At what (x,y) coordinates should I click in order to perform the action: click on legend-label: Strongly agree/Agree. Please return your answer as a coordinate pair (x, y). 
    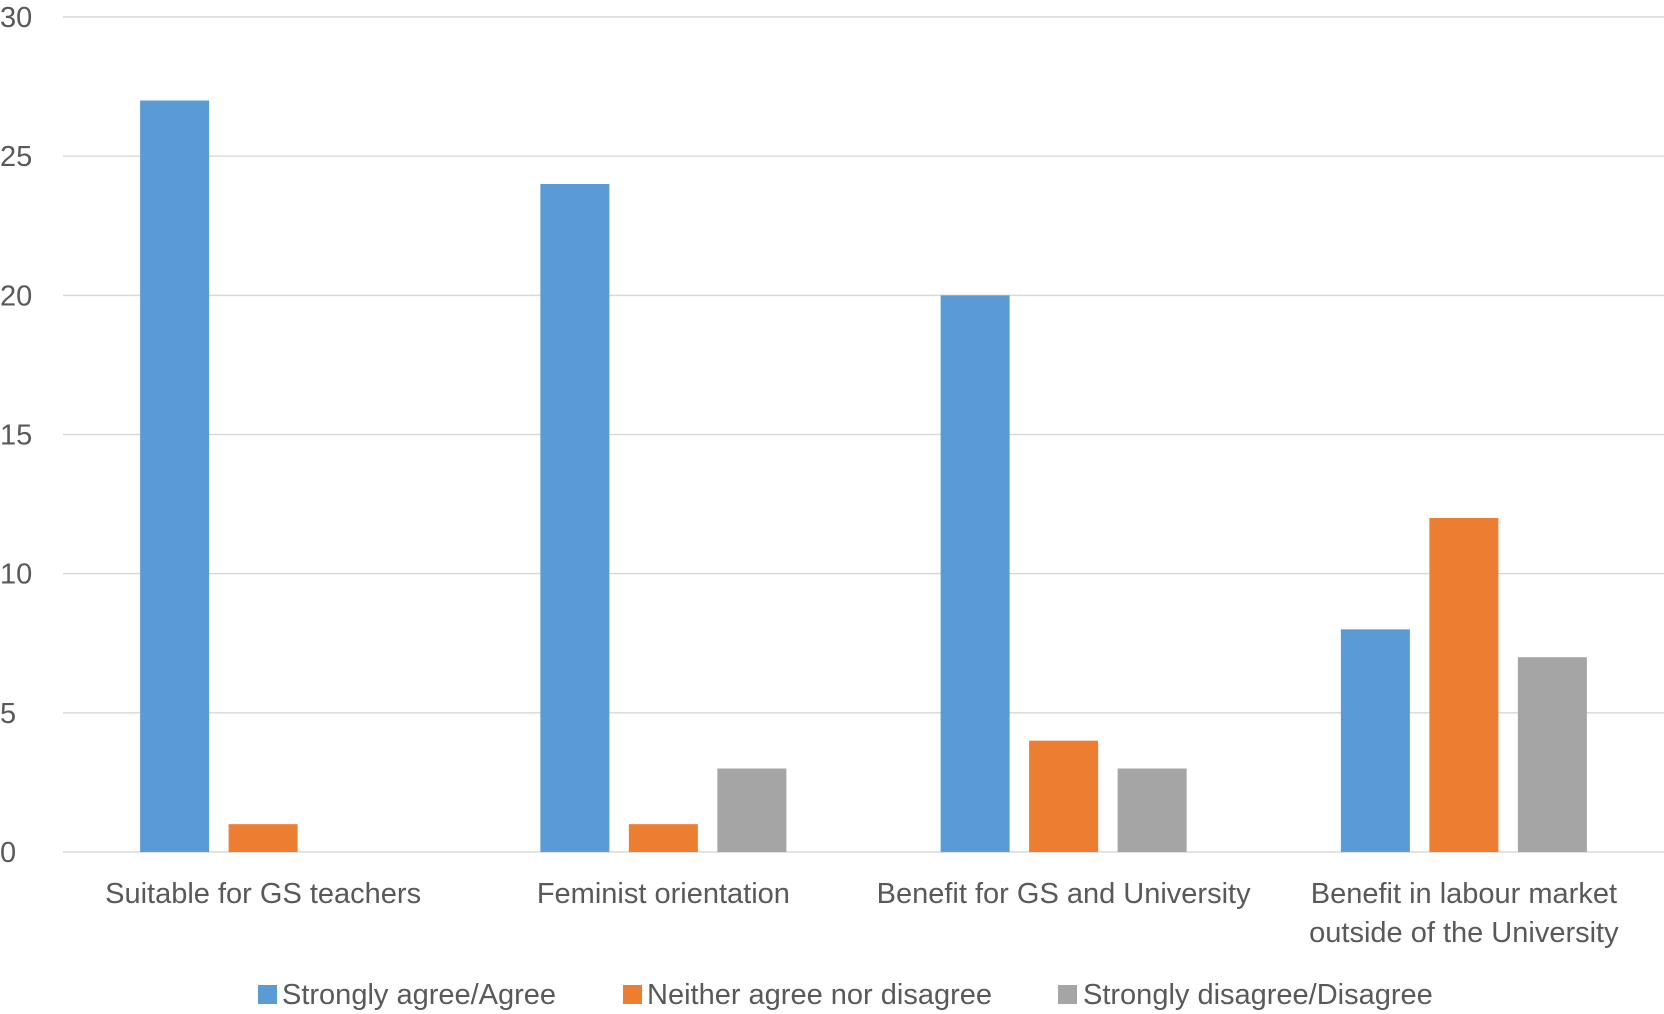
    Looking at the image, I should click on (419, 995).